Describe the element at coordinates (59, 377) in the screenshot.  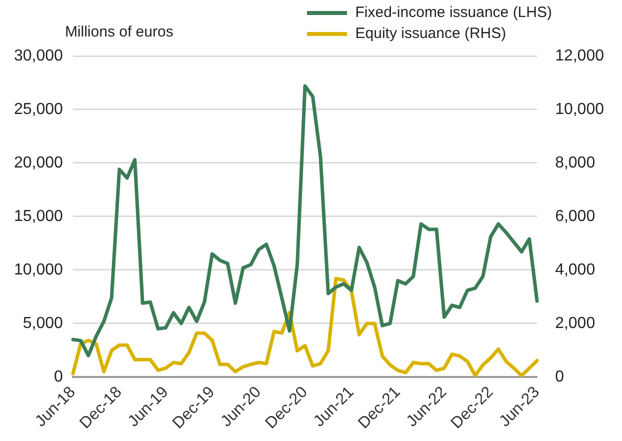
I see `y-tick-label: 0` at that location.